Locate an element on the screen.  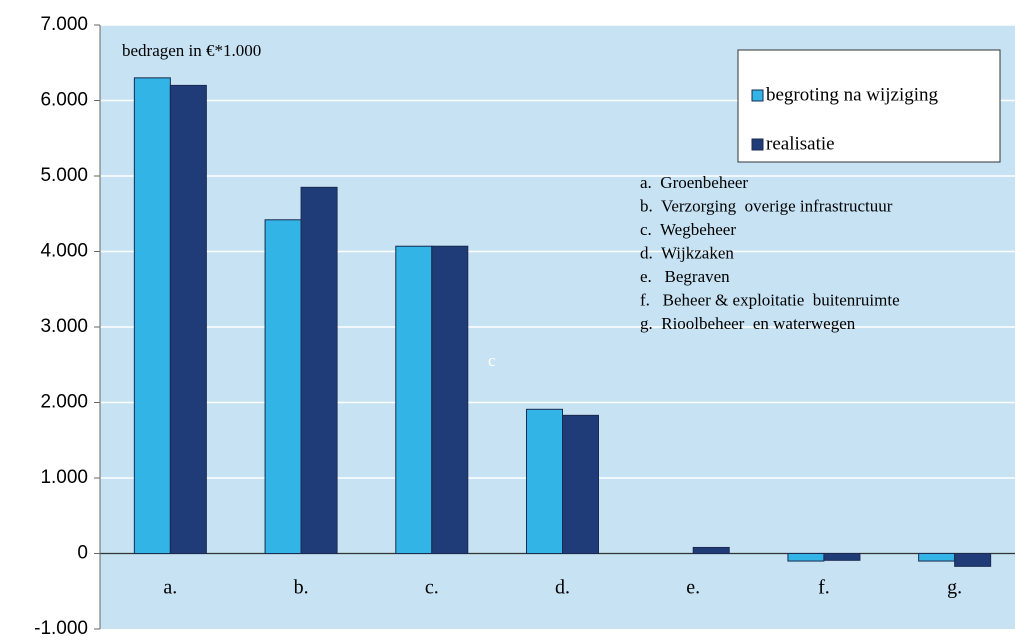
category-description: e. Begraven is located at coordinates (685, 276).